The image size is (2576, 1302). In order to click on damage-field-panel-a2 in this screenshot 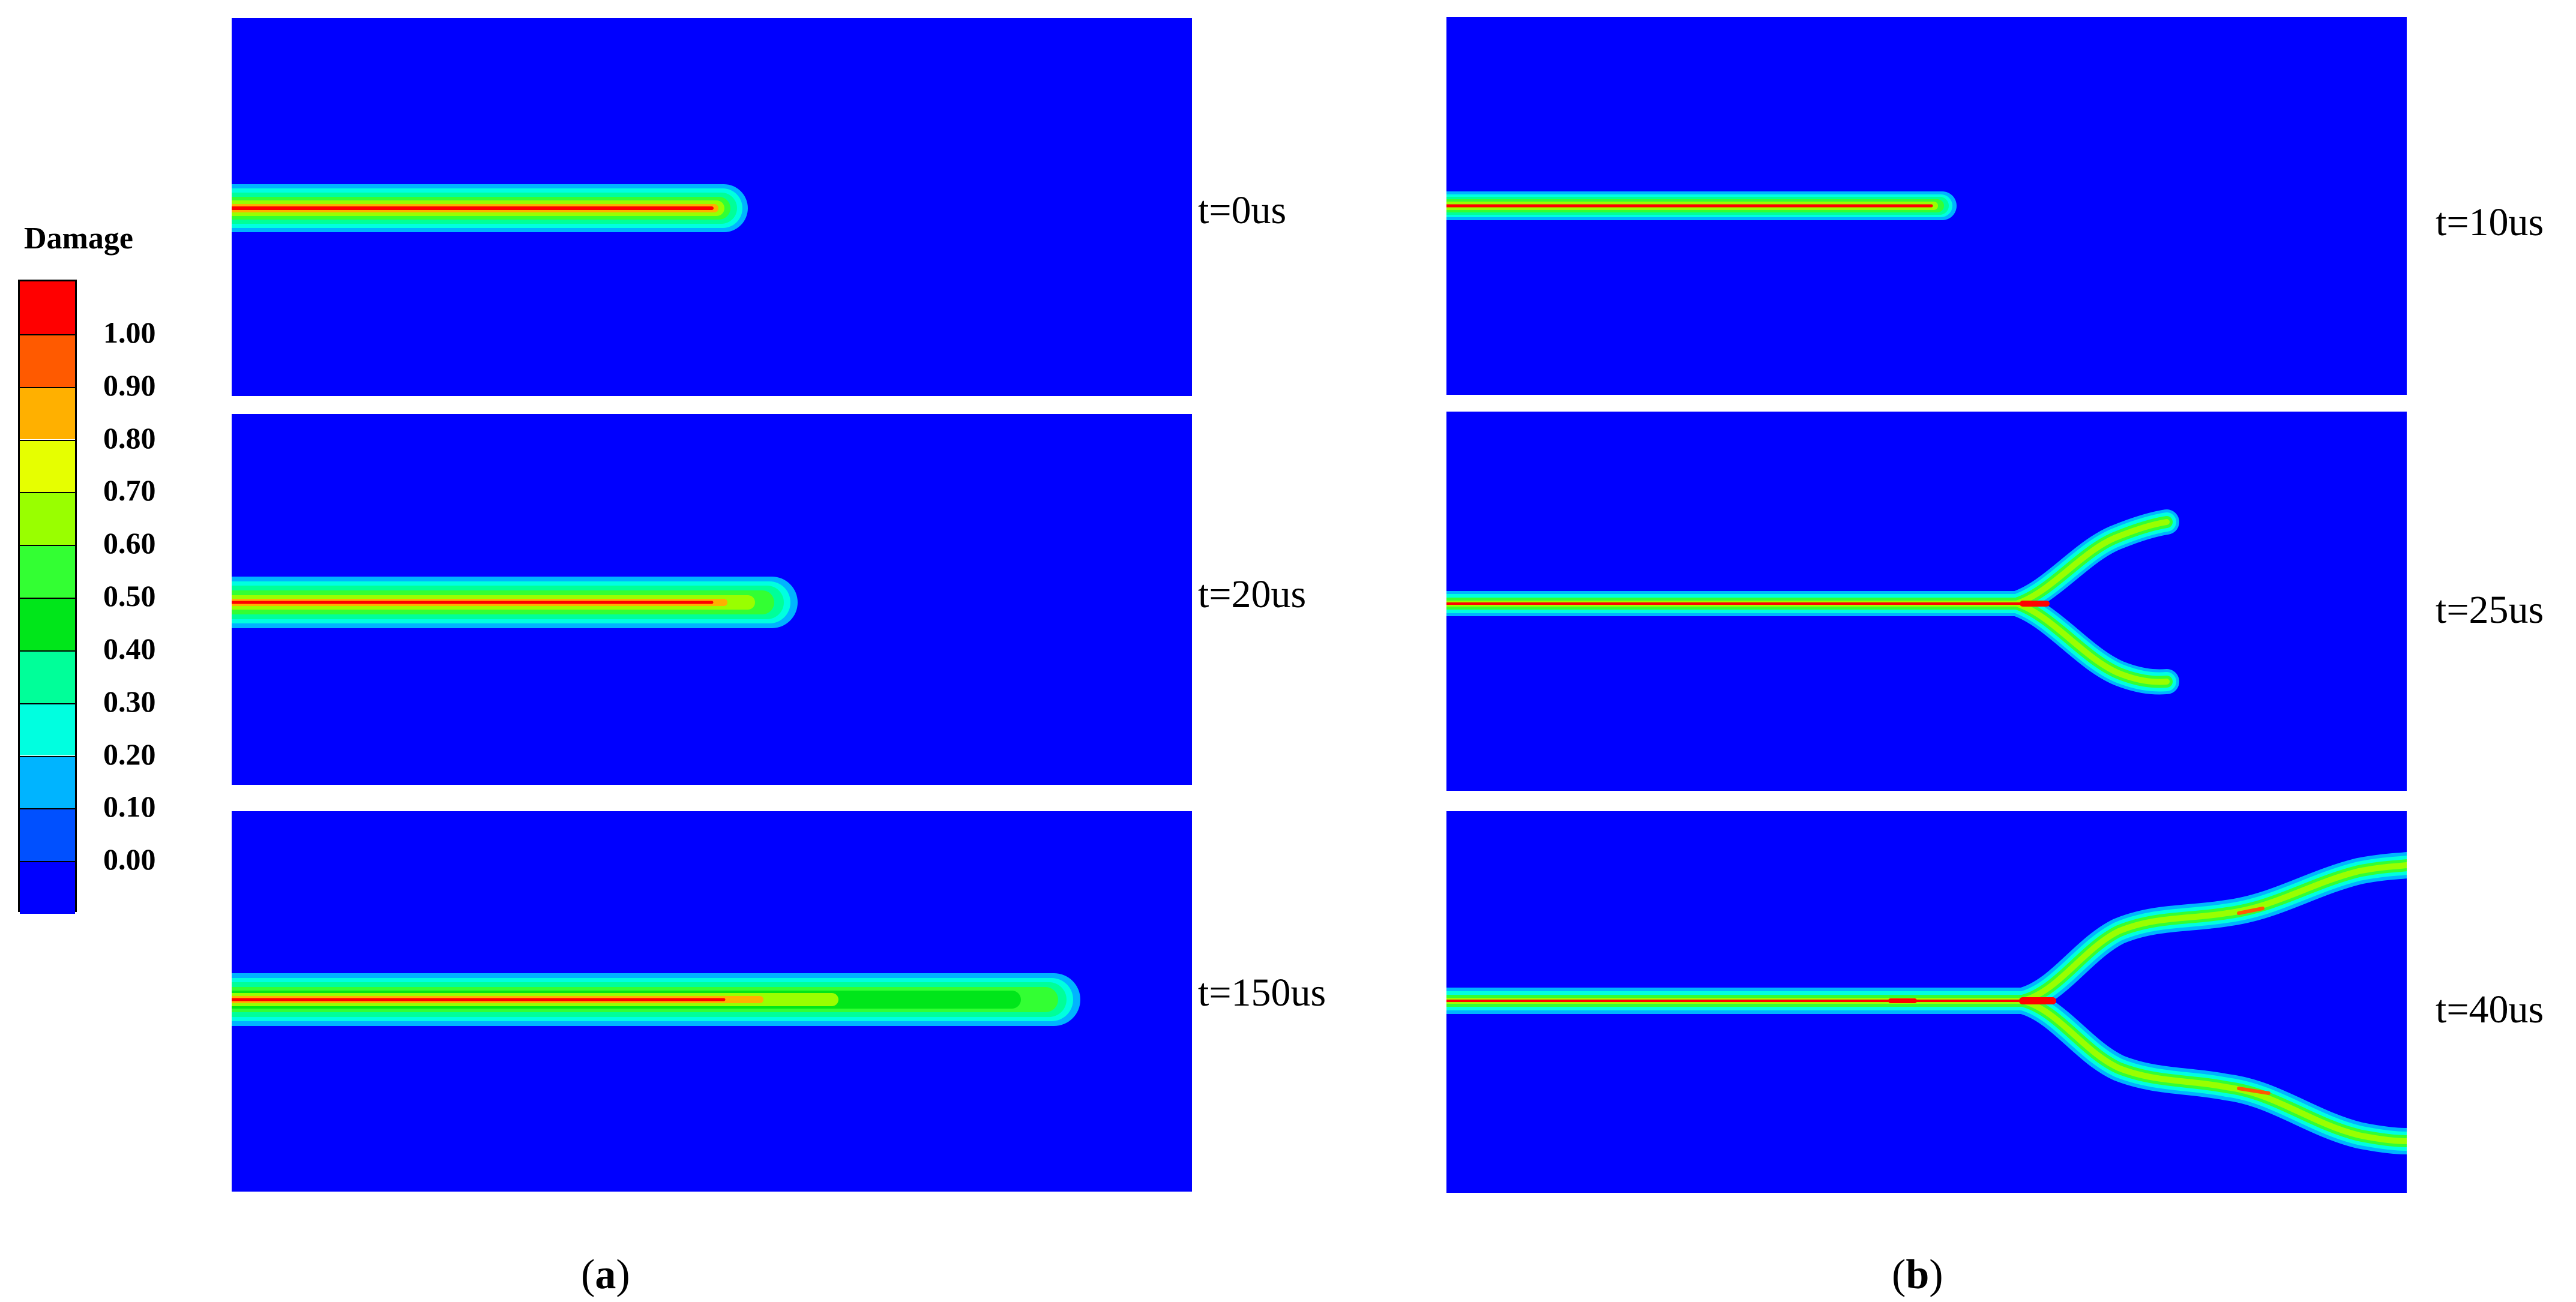, I will do `click(712, 599)`.